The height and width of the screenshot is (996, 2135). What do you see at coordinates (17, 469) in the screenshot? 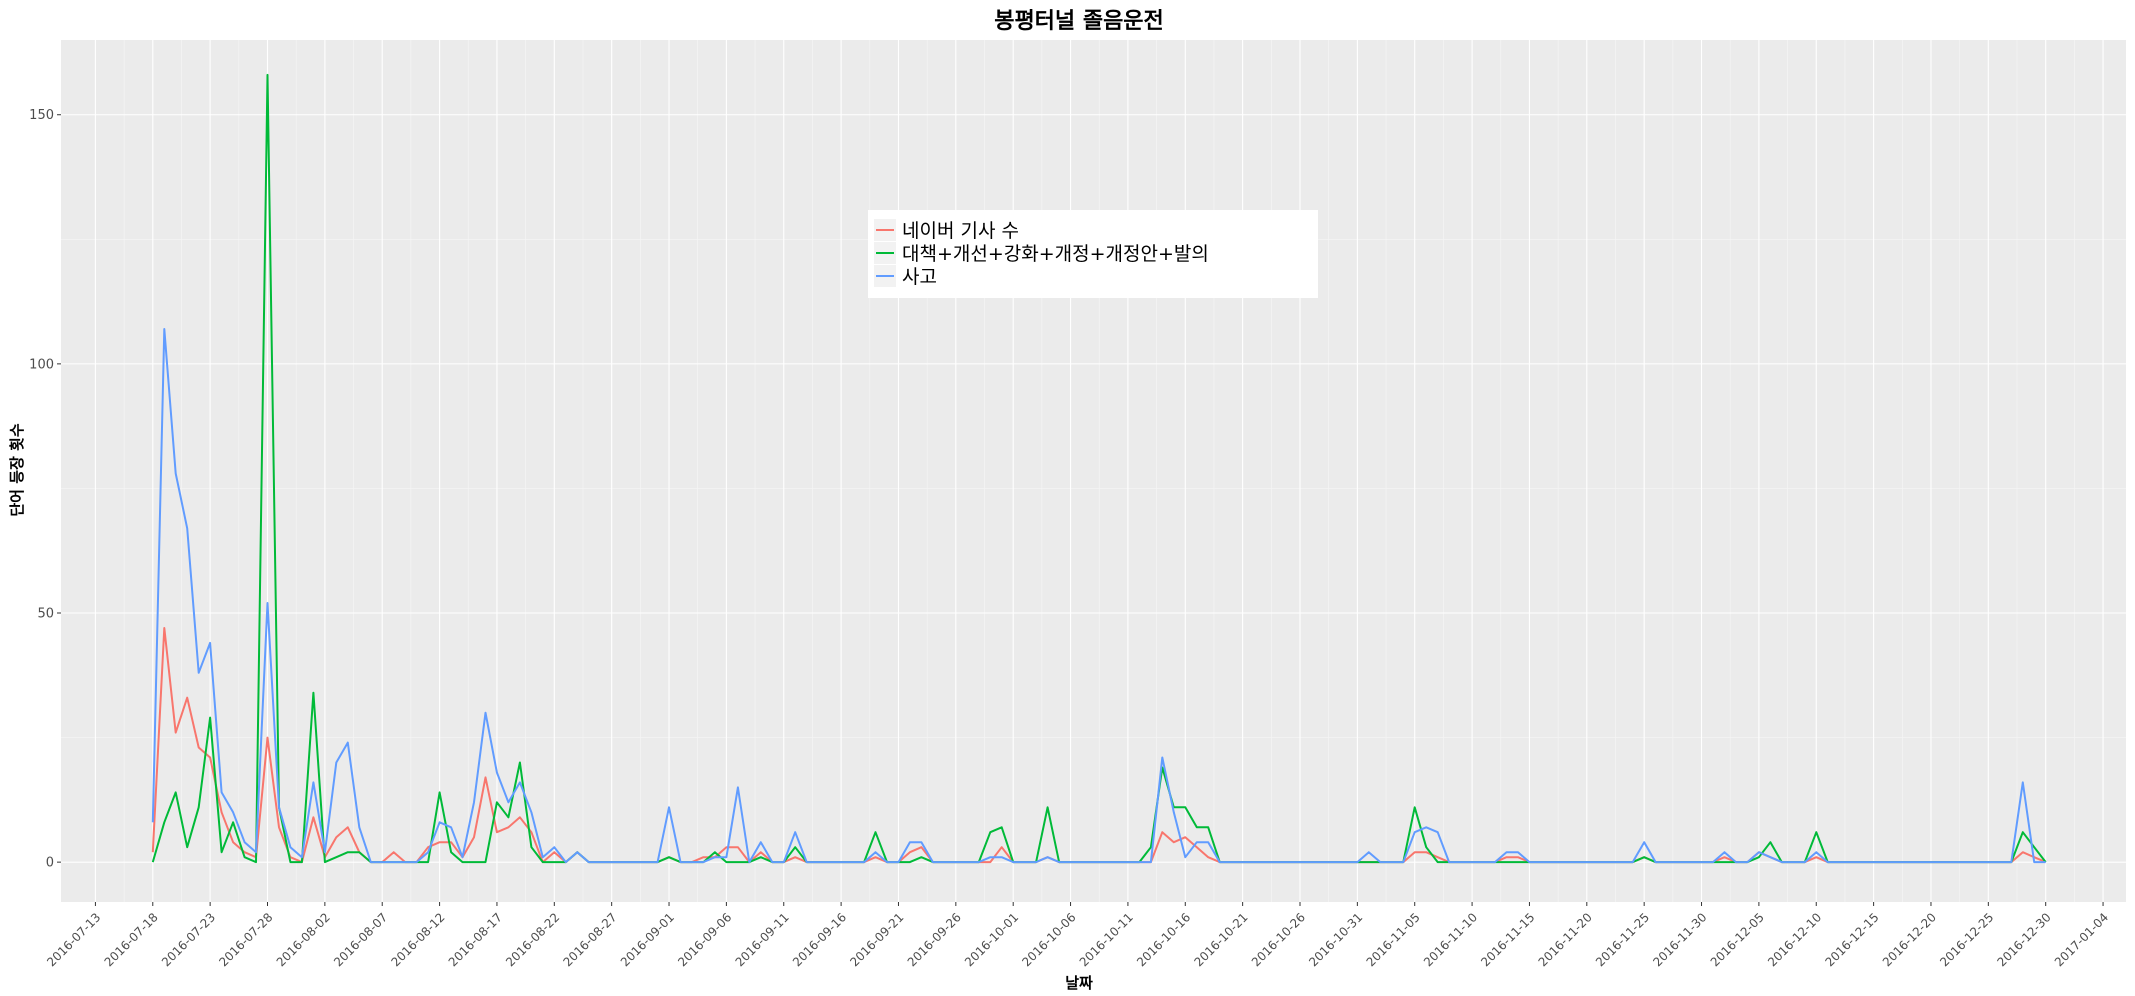
I see `y-axis-title: 단어 등장 횟수` at bounding box center [17, 469].